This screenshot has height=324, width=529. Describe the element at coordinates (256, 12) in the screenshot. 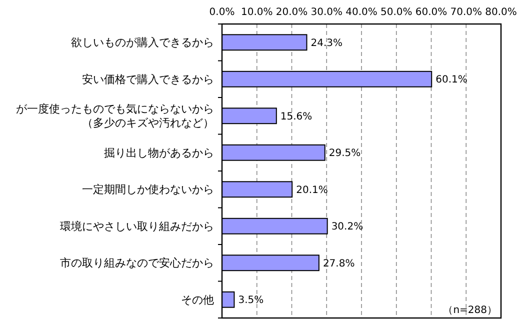

I see `x-tick-label: 10.0%` at that location.